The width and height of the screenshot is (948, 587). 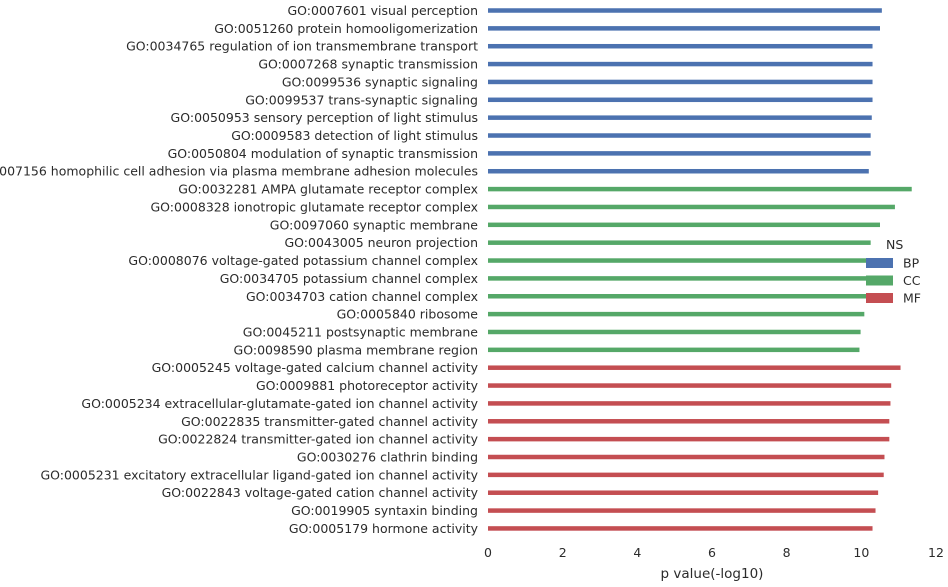 I want to click on x-tick-label: 8, so click(x=787, y=552).